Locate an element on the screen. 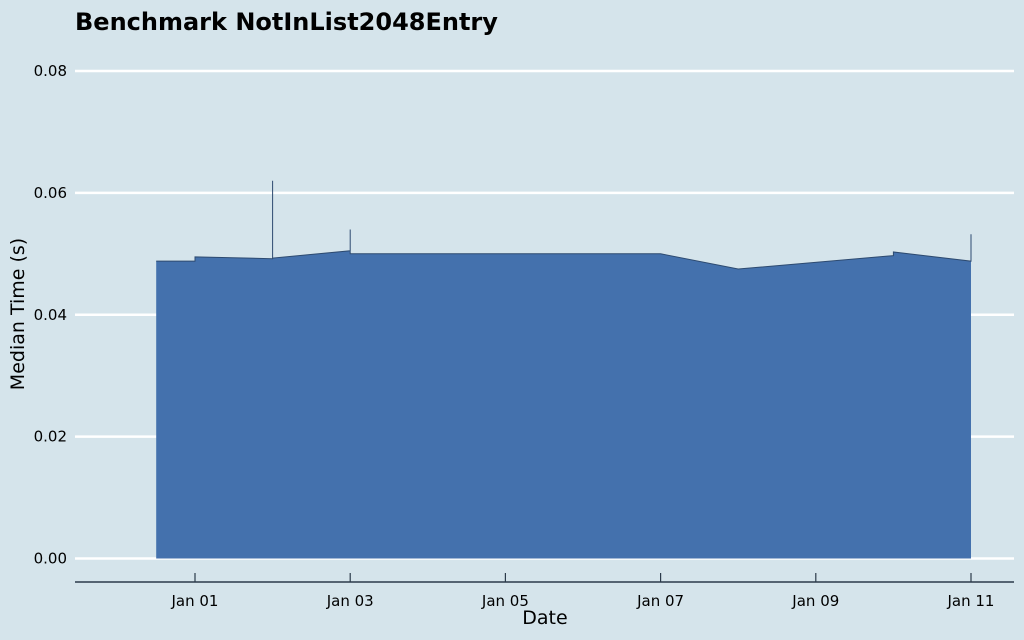  axis-layer is located at coordinates (544, 578).